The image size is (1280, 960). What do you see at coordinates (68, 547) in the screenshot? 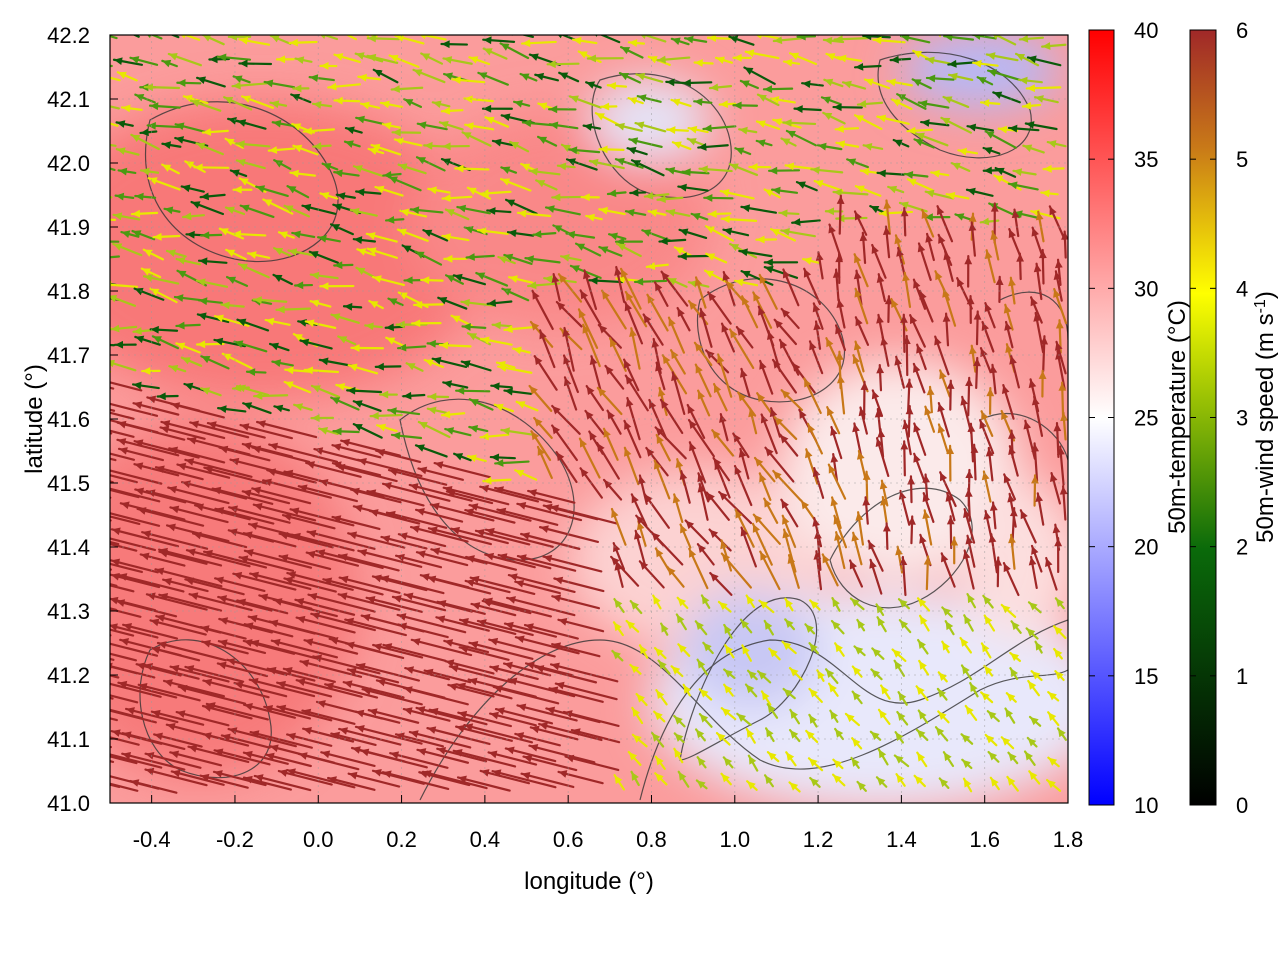
I see `y-tick-label: 41.4` at bounding box center [68, 547].